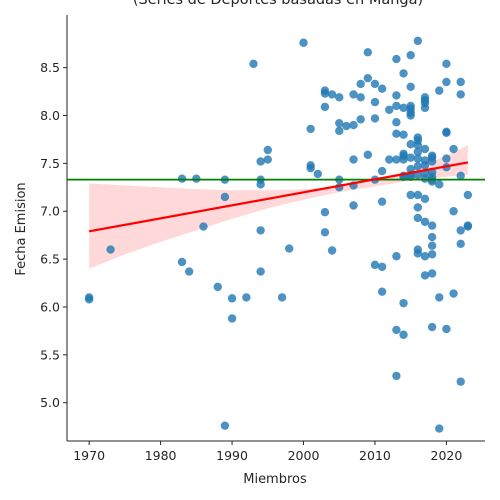 The image size is (500, 500). What do you see at coordinates (89, 455) in the screenshot?
I see `x-tick-label: 1970` at bounding box center [89, 455].